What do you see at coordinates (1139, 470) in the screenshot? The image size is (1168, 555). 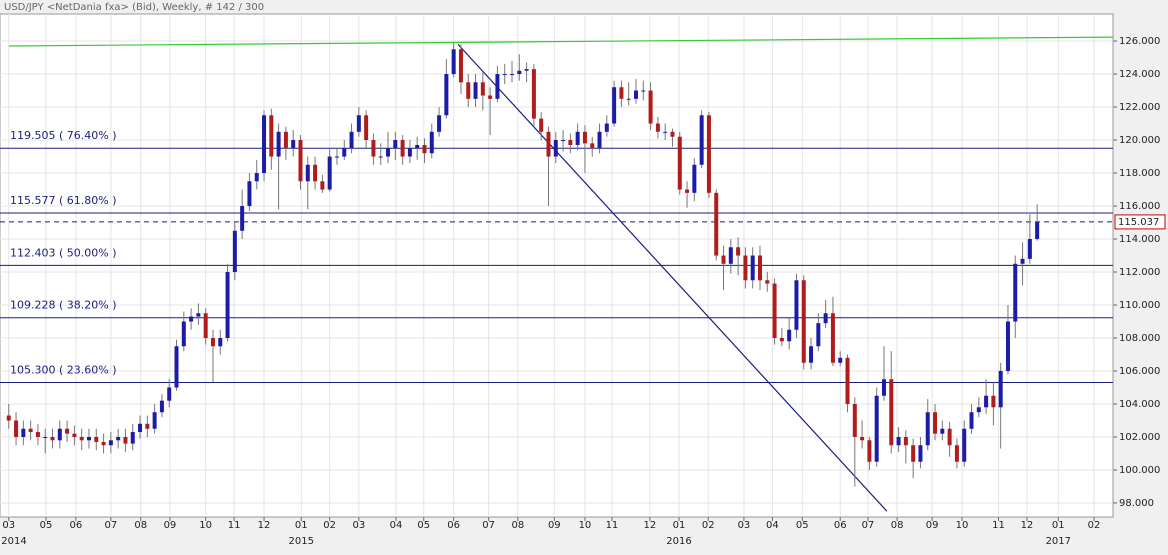 I see `y-tick-label: 100.000` at bounding box center [1139, 470].